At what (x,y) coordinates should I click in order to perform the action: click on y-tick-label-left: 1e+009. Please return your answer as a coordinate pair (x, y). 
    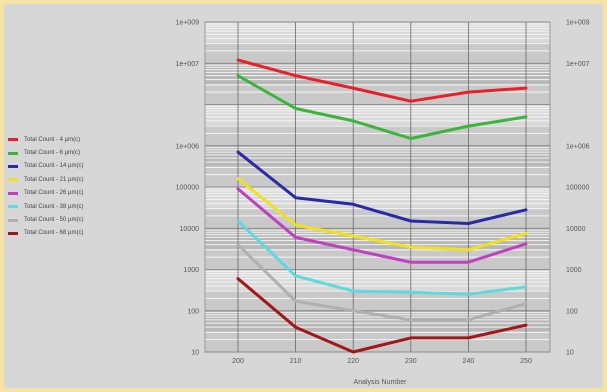
    Looking at the image, I should click on (187, 23).